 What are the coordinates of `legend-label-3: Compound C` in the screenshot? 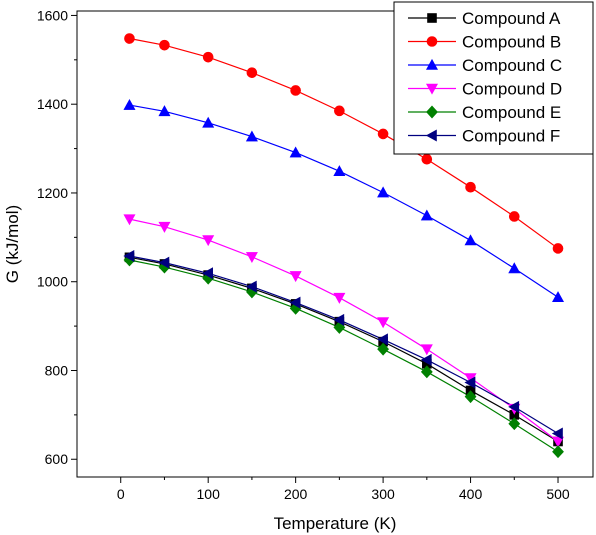 It's located at (512, 65).